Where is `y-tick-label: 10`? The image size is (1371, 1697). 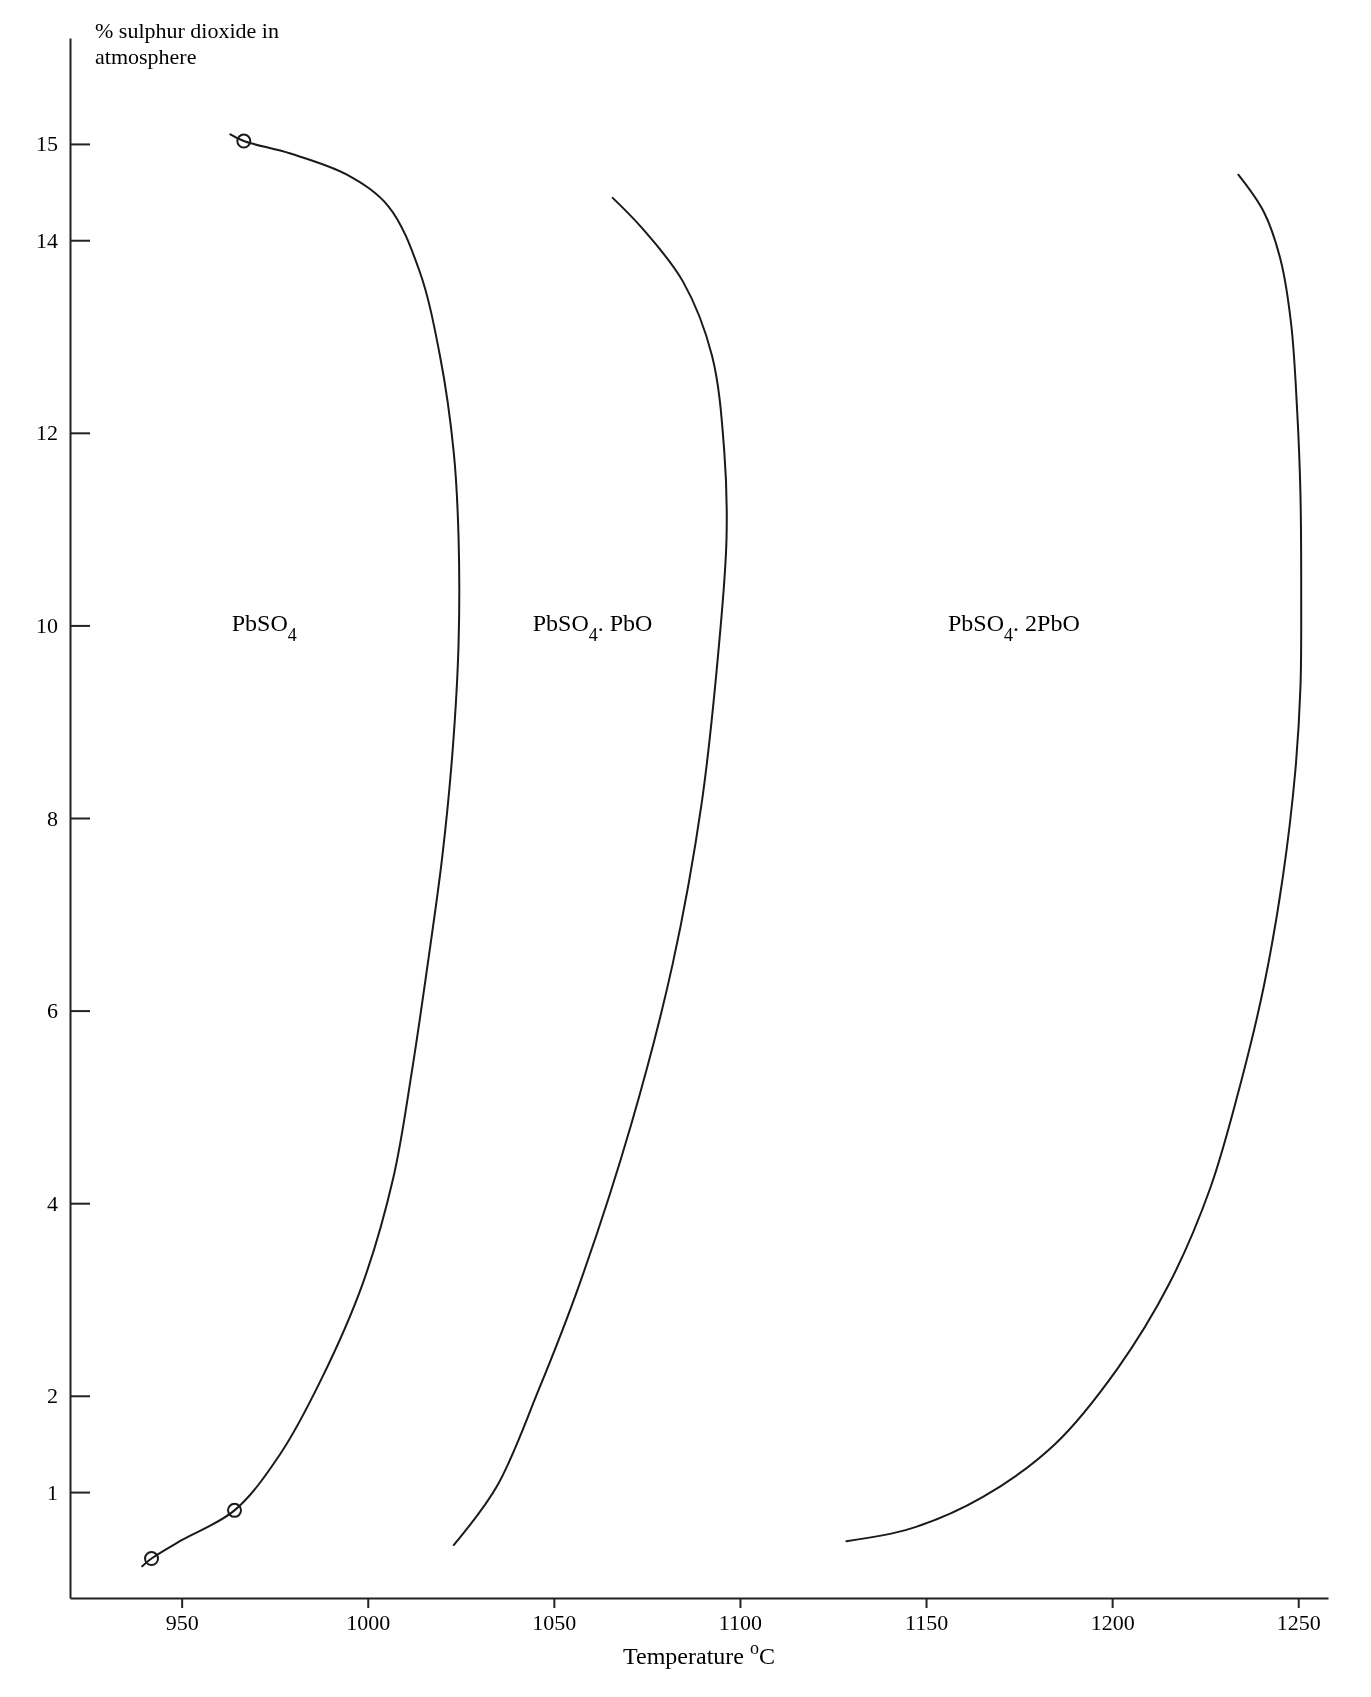
y-tick-label: 10 is located at coordinates (47, 625).